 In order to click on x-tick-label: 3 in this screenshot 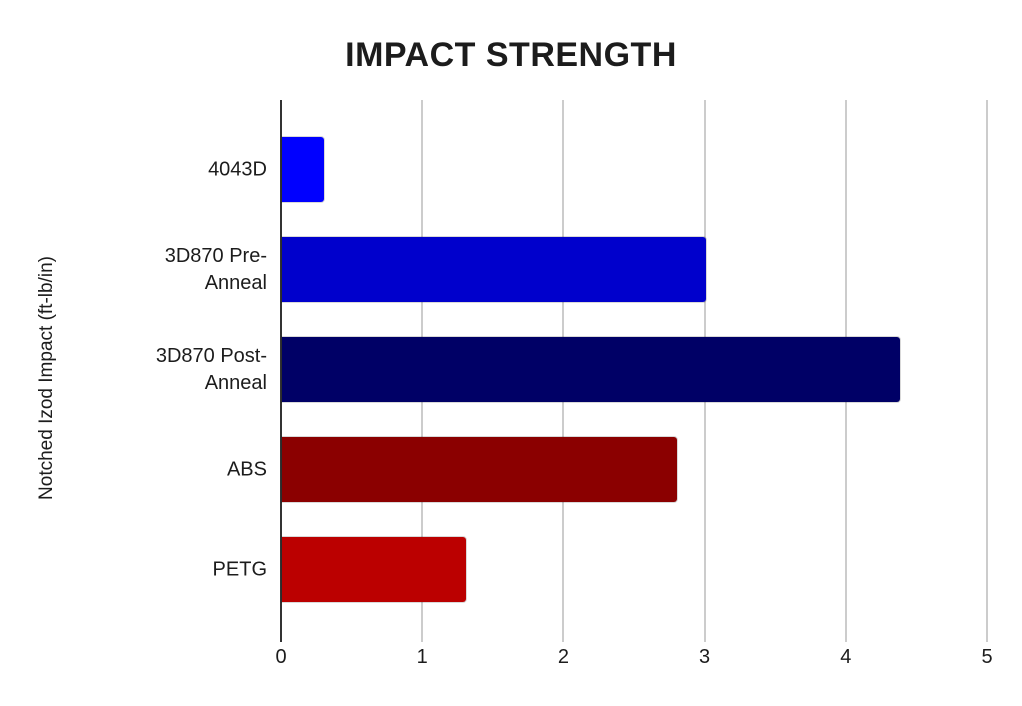, I will do `click(705, 657)`.